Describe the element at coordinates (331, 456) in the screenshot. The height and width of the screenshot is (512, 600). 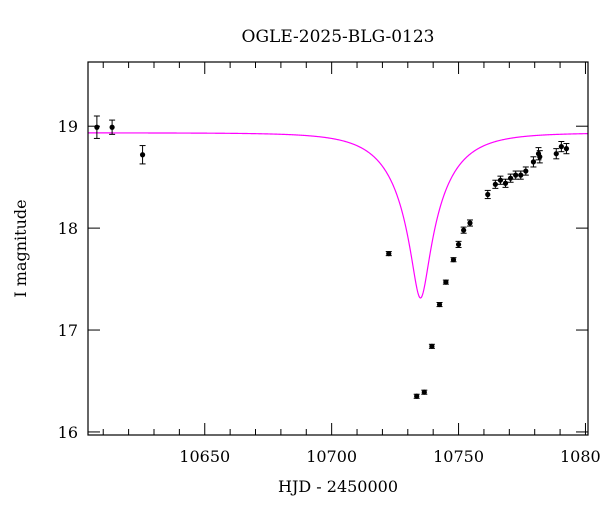
I see `x-tick-label: 10700` at that location.